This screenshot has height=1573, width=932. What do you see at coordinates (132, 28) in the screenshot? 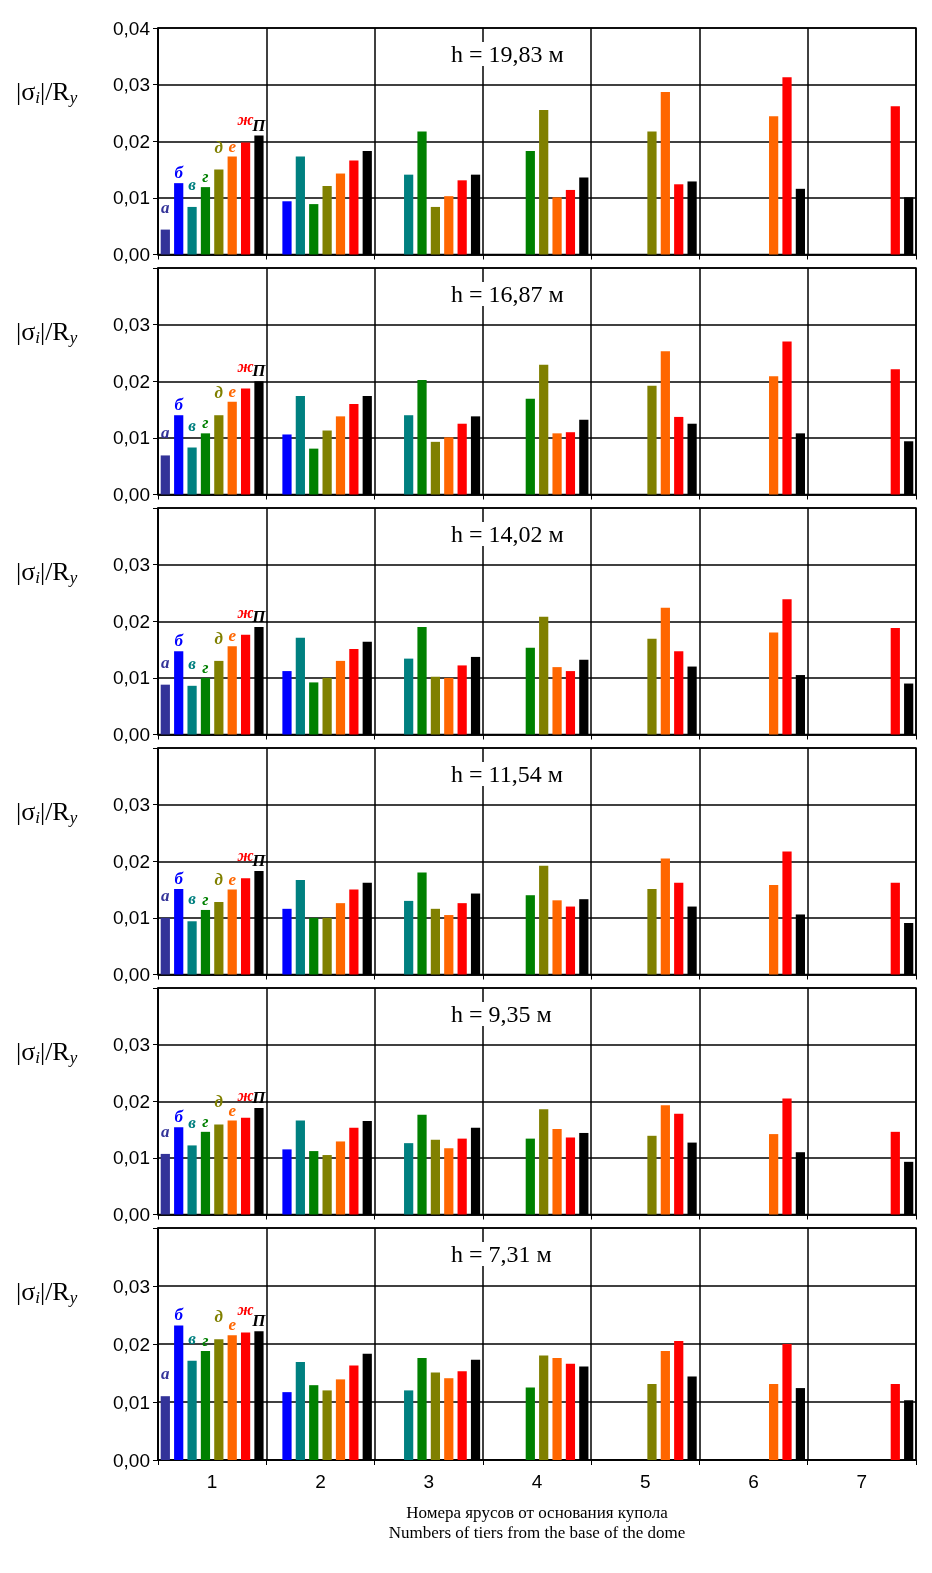
I see `y-tick-label: 0,04` at bounding box center [132, 28].